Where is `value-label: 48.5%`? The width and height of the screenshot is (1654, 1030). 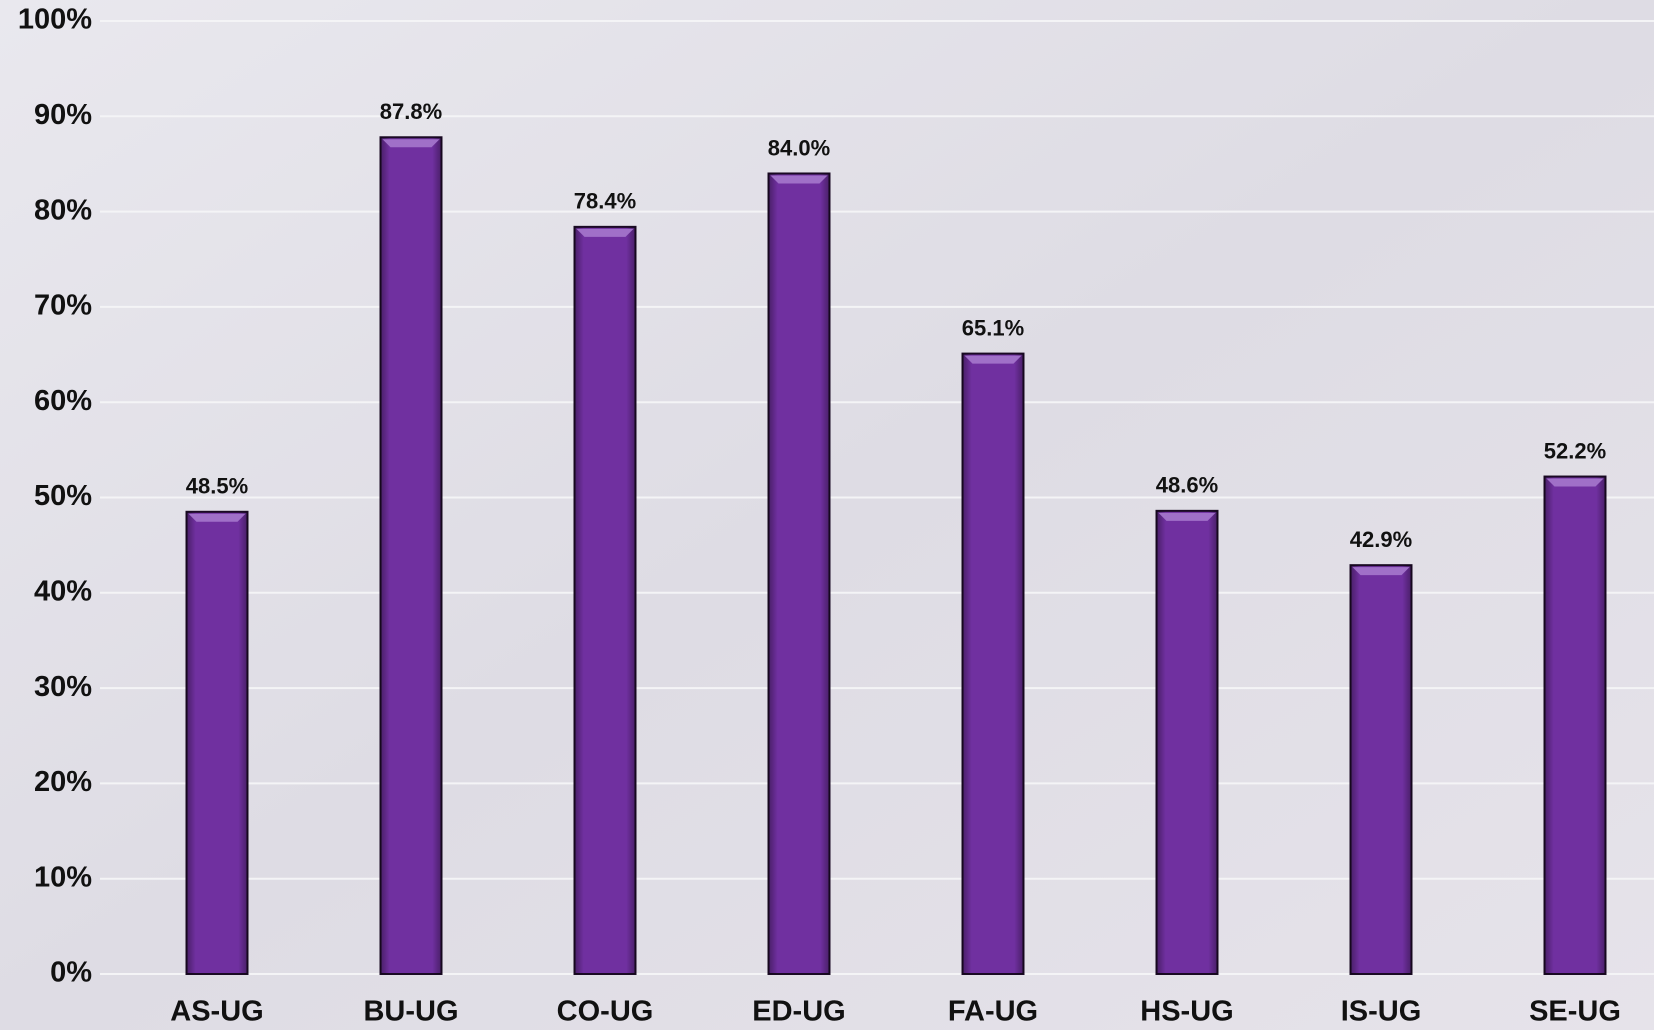
value-label: 48.5% is located at coordinates (217, 486).